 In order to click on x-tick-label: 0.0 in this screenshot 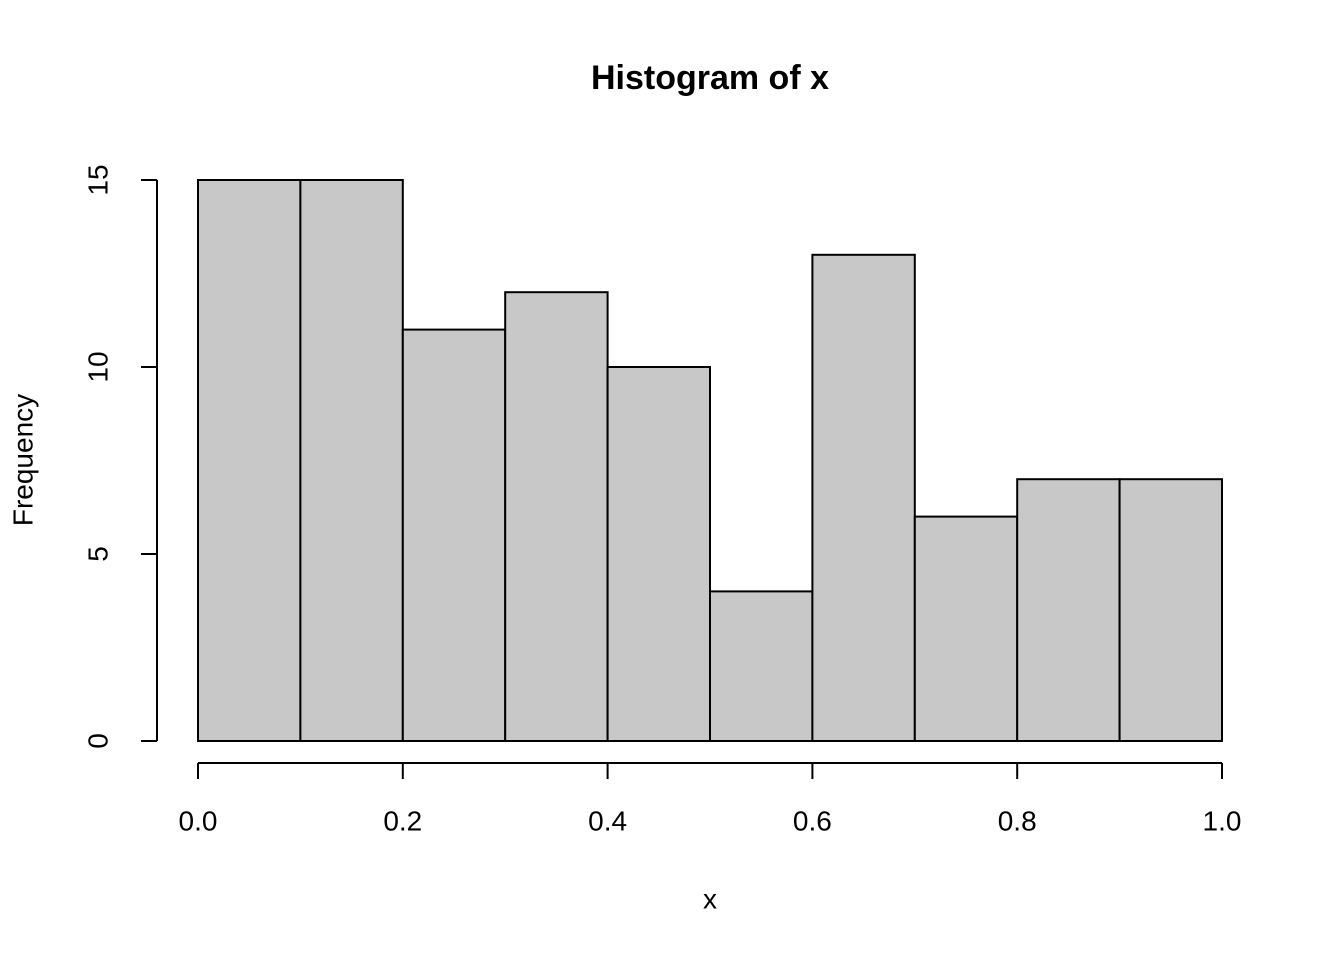, I will do `click(198, 820)`.